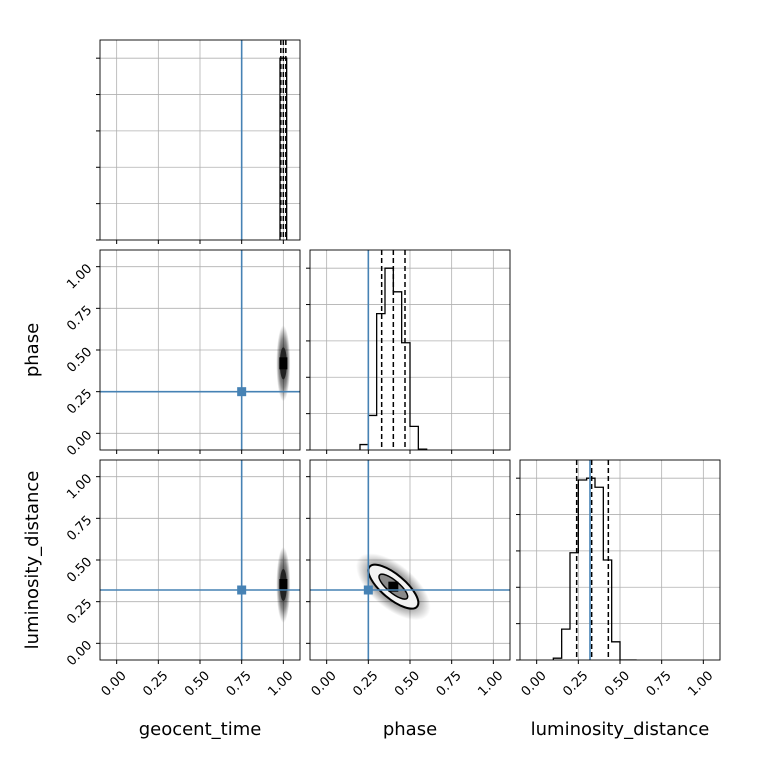 This screenshot has width=760, height=760. I want to click on y-tick-label-luminosity_distance: 0.50, so click(79, 570).